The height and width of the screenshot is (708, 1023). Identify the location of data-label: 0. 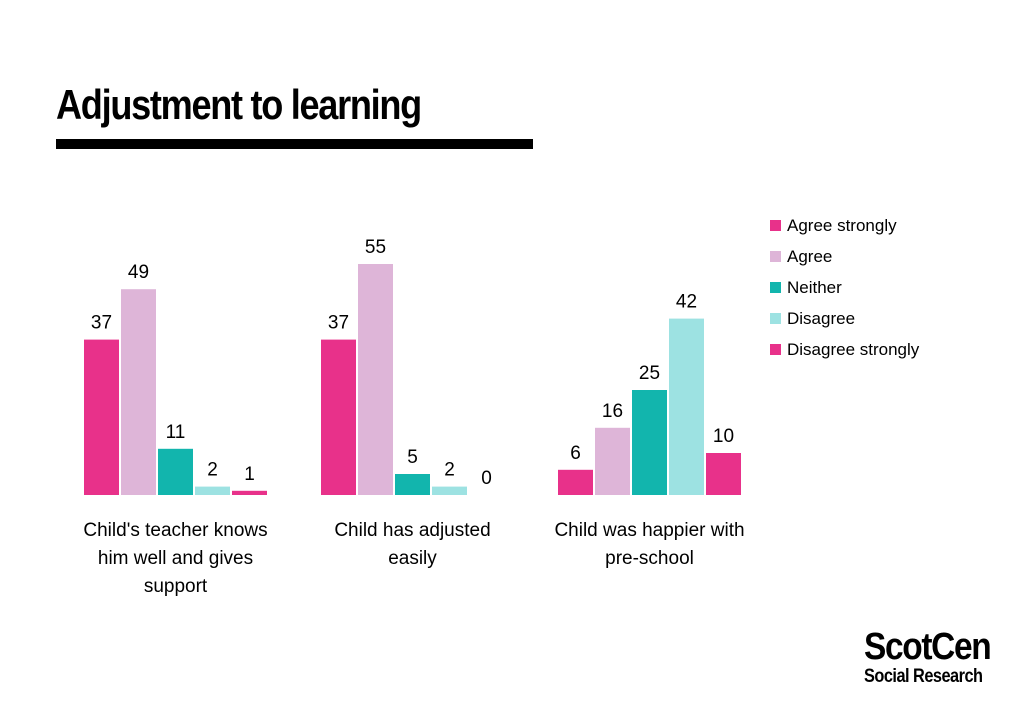
(486, 478).